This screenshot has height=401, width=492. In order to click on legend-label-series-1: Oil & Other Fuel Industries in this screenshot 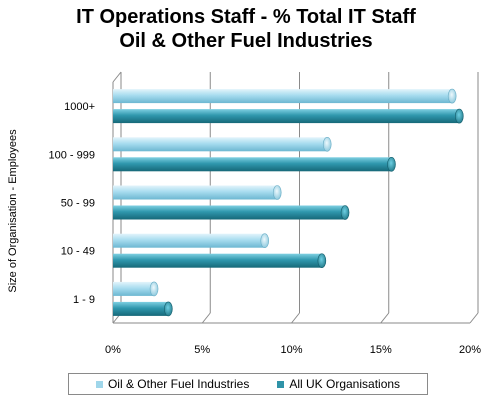, I will do `click(178, 384)`.